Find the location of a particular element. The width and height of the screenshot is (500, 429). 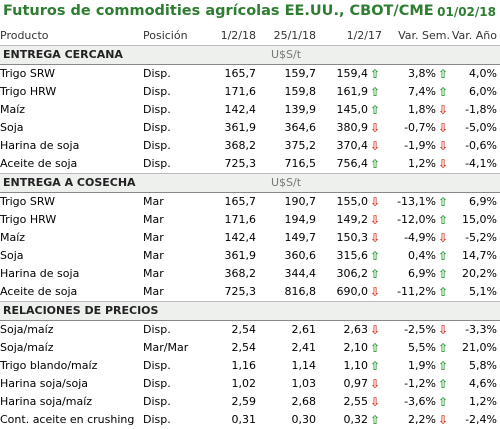

var-ano: 5,8% is located at coordinates (475, 366).